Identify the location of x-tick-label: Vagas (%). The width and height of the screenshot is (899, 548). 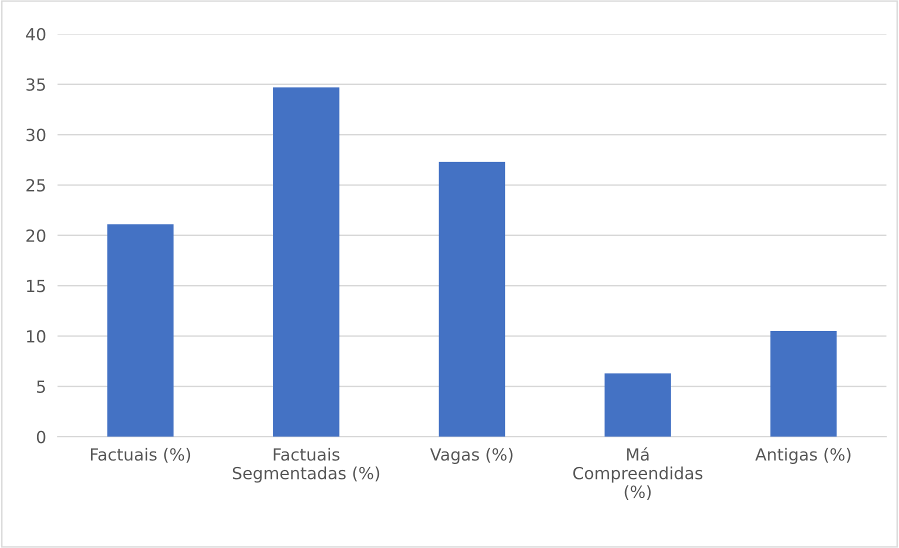
(471, 456).